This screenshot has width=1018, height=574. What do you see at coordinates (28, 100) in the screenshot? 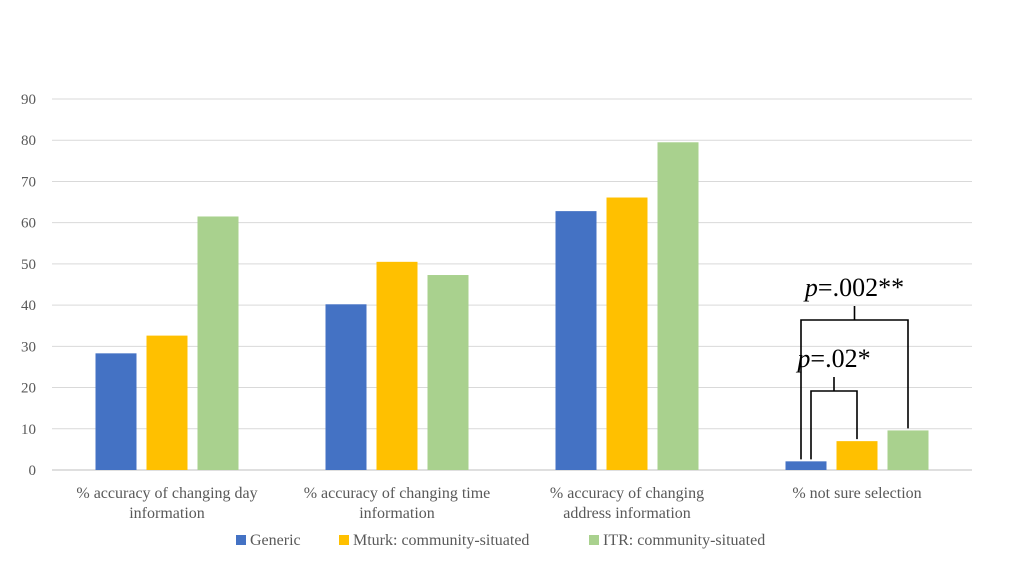
I see `y-tick-label: 90` at bounding box center [28, 100].